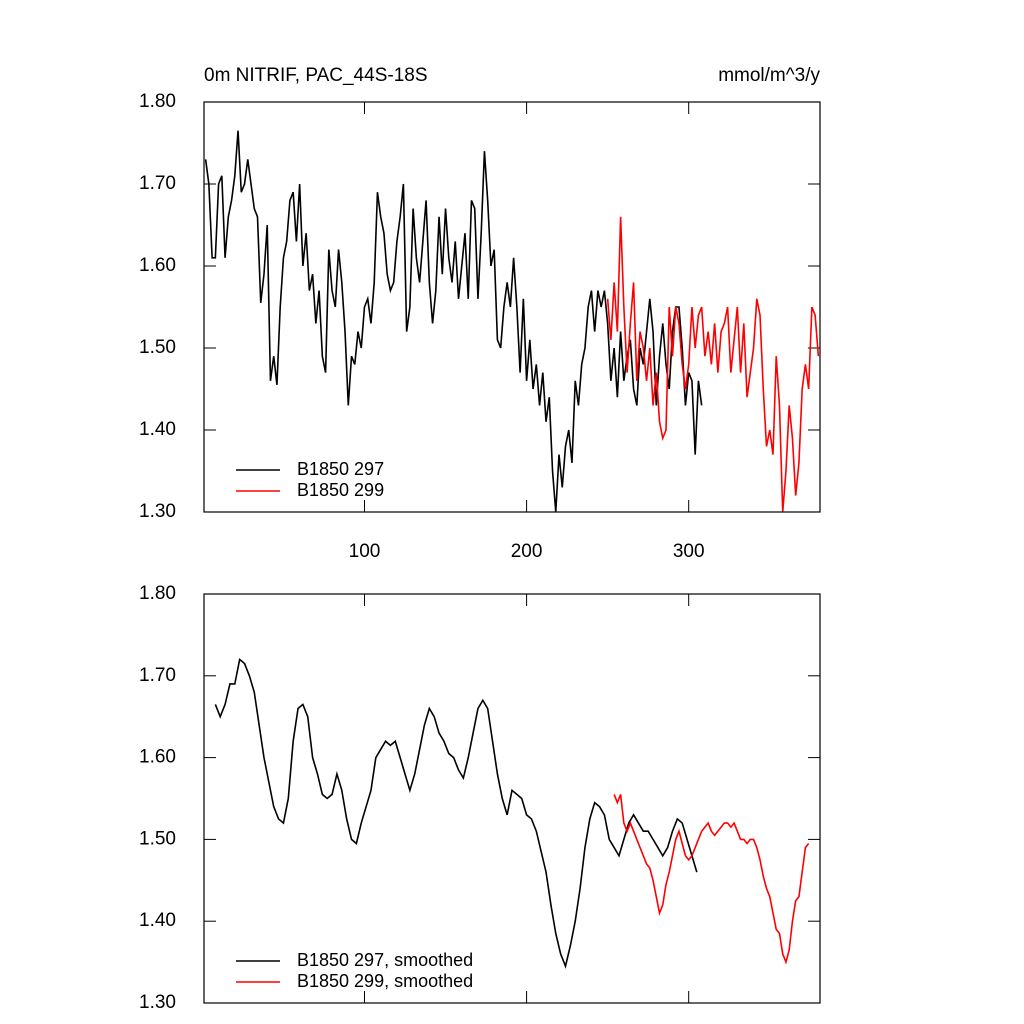 The image size is (1024, 1024). What do you see at coordinates (316, 75) in the screenshot?
I see `chart-title: 0m NITRIF, PAC_44S-18S` at bounding box center [316, 75].